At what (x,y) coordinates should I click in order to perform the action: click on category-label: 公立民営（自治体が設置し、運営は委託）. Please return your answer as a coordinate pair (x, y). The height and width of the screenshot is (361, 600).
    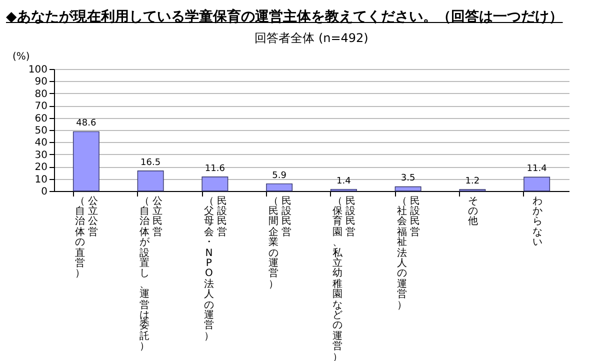
    Looking at the image, I should click on (151, 274).